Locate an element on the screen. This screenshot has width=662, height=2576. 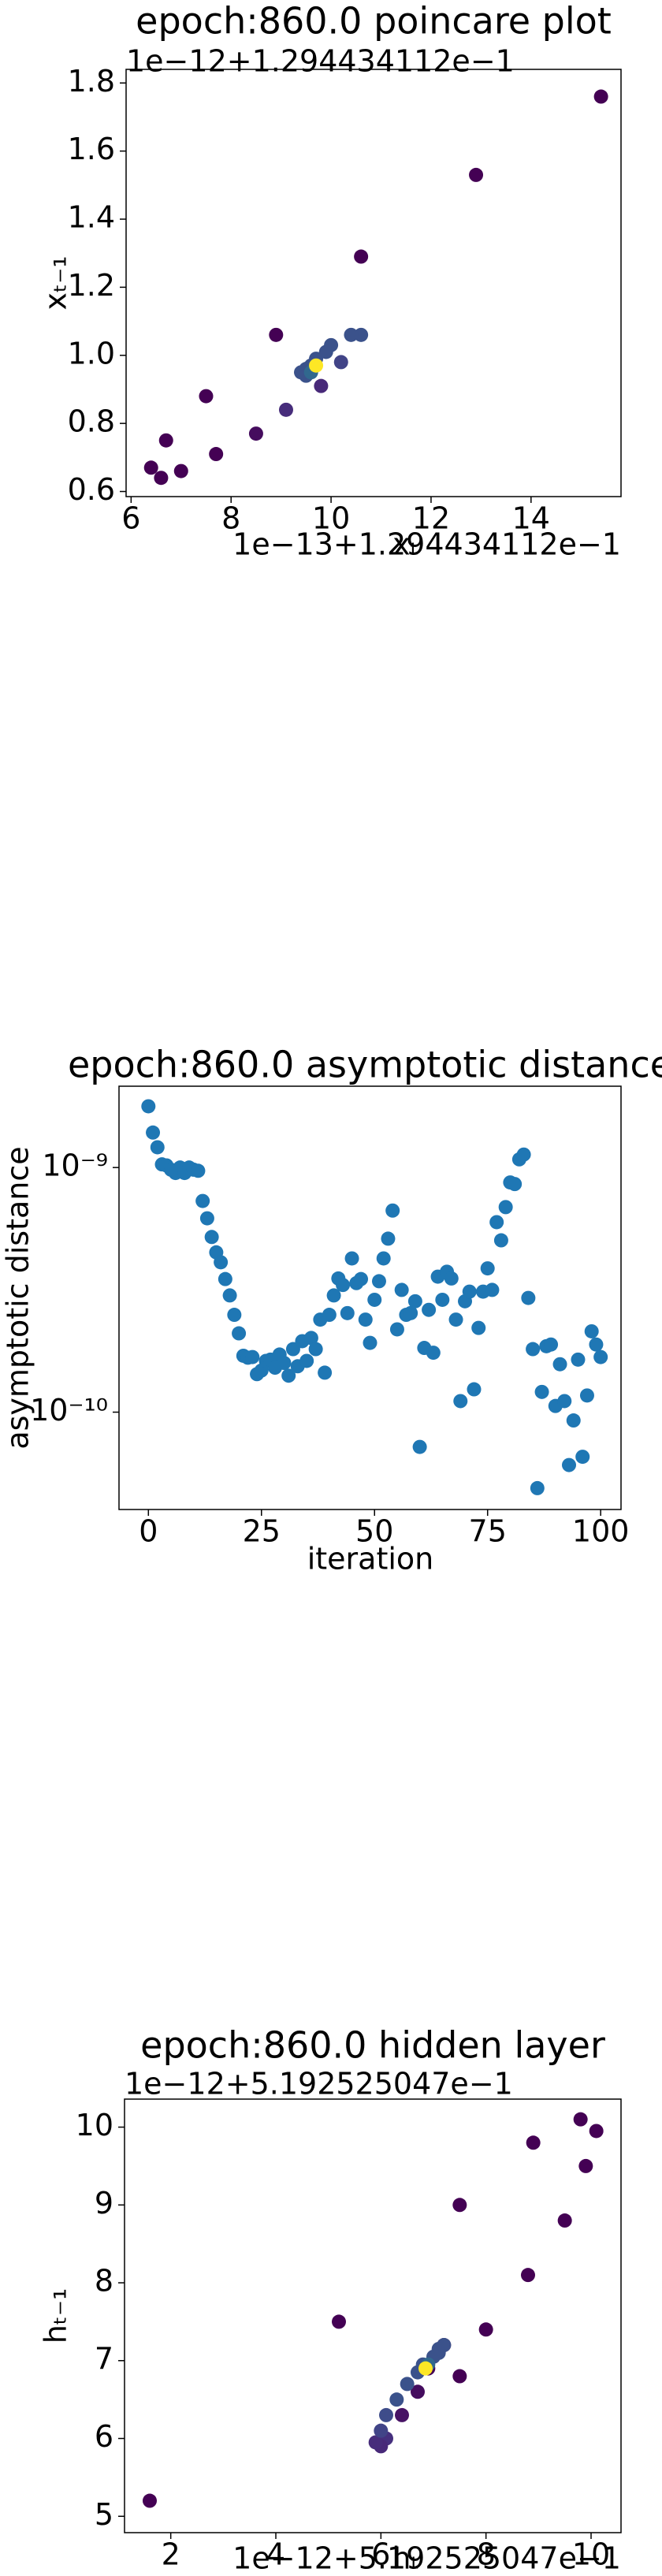
chart-title: epoch:860.0 hidden layer is located at coordinates (372, 2045).